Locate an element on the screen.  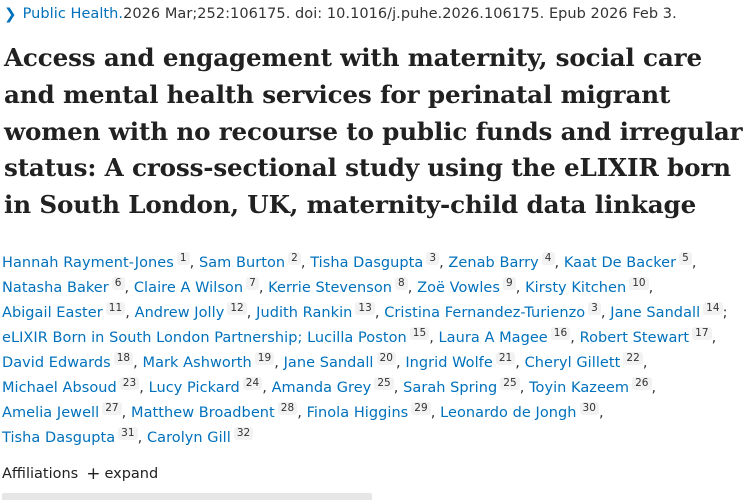
author-name-link: Andrew Jolly is located at coordinates (179, 313).